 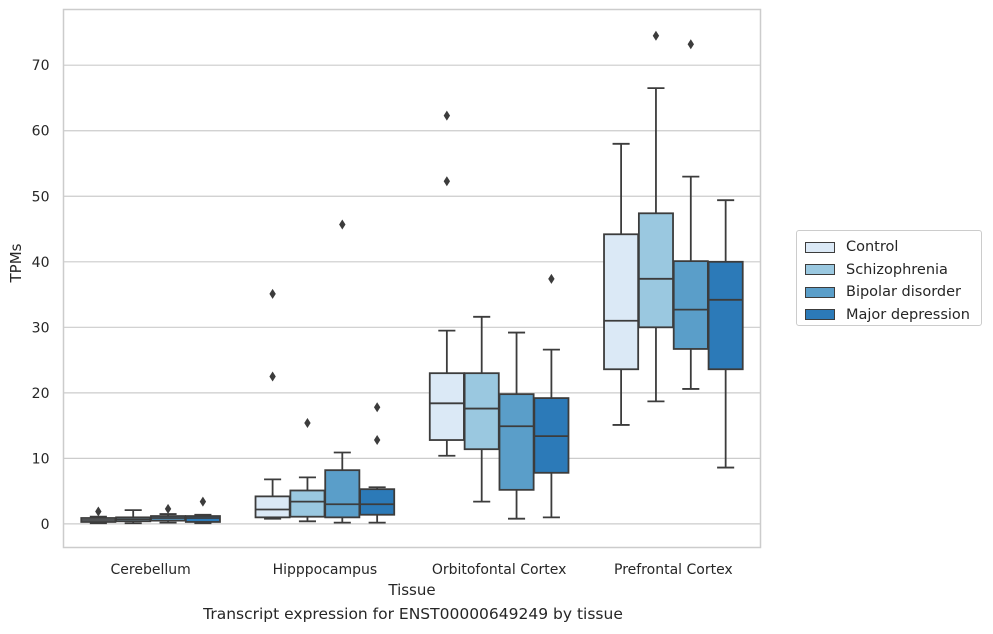 What do you see at coordinates (499, 570) in the screenshot?
I see `x-tick-label: Orbitofontal Cortex` at bounding box center [499, 570].